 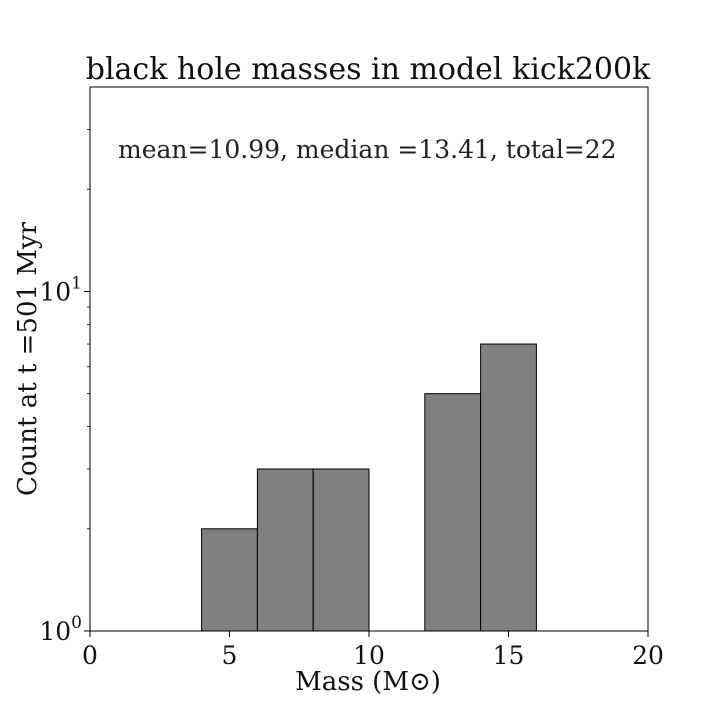 I want to click on x-tick-label: 0, so click(x=90, y=655).